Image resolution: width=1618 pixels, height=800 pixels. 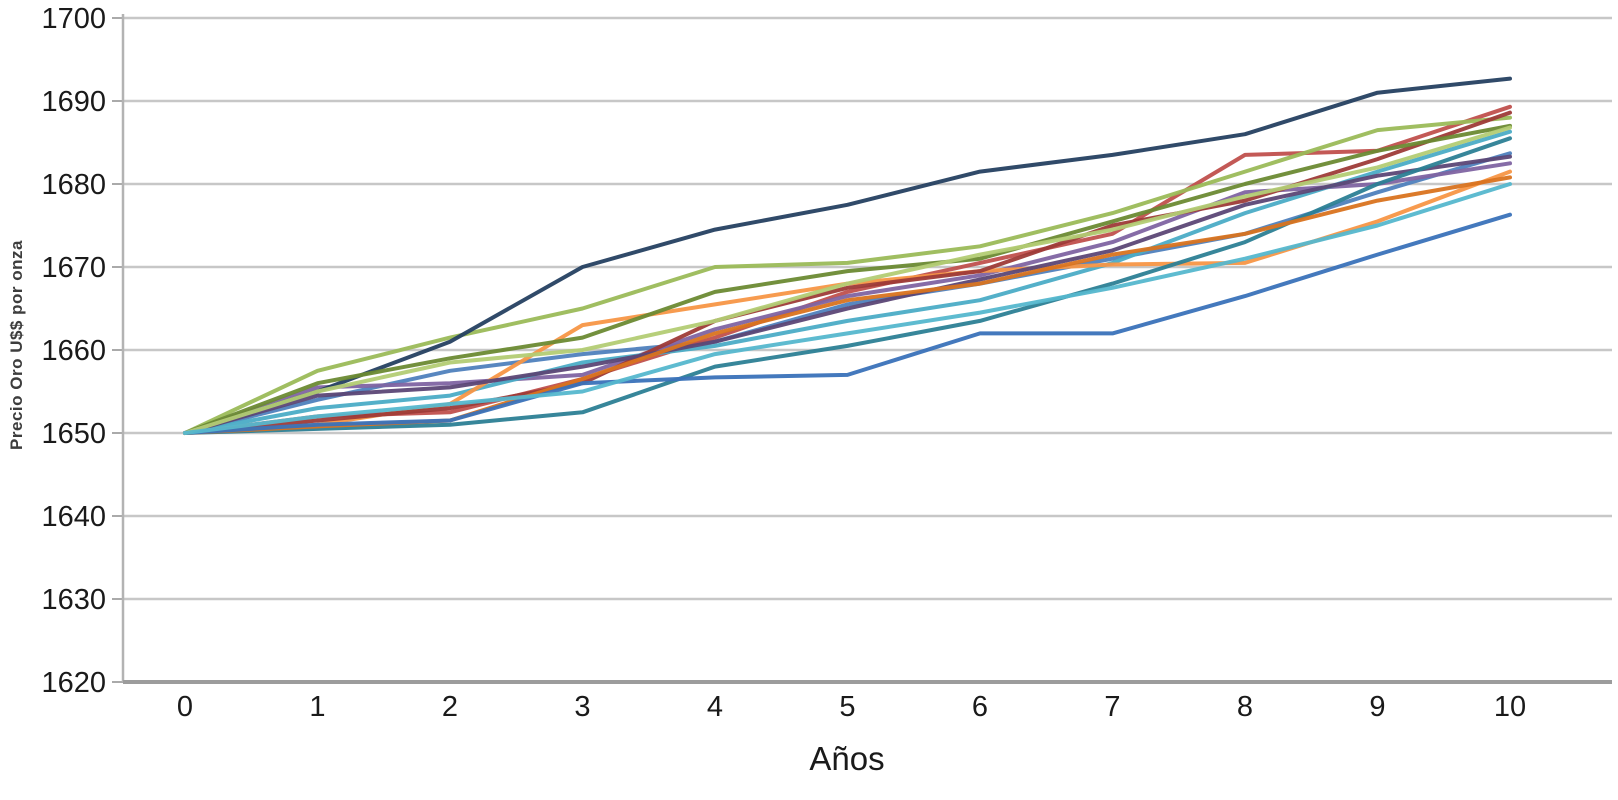 What do you see at coordinates (847, 707) in the screenshot?
I see `x-tick-label: 5` at bounding box center [847, 707].